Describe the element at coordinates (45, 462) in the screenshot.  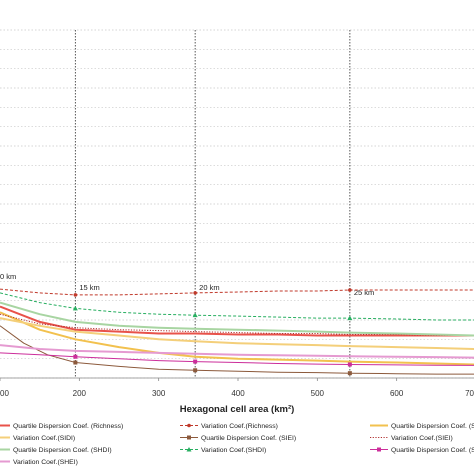
I see `legend-entry: Variation Coef.(SHEI)` at that location.